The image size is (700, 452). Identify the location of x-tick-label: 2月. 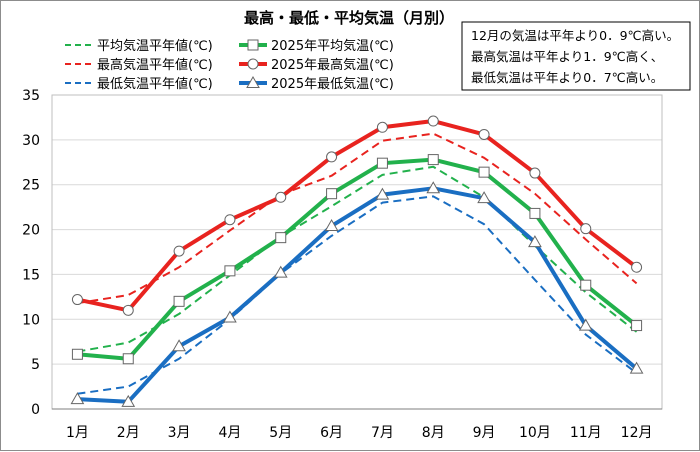
(128, 433).